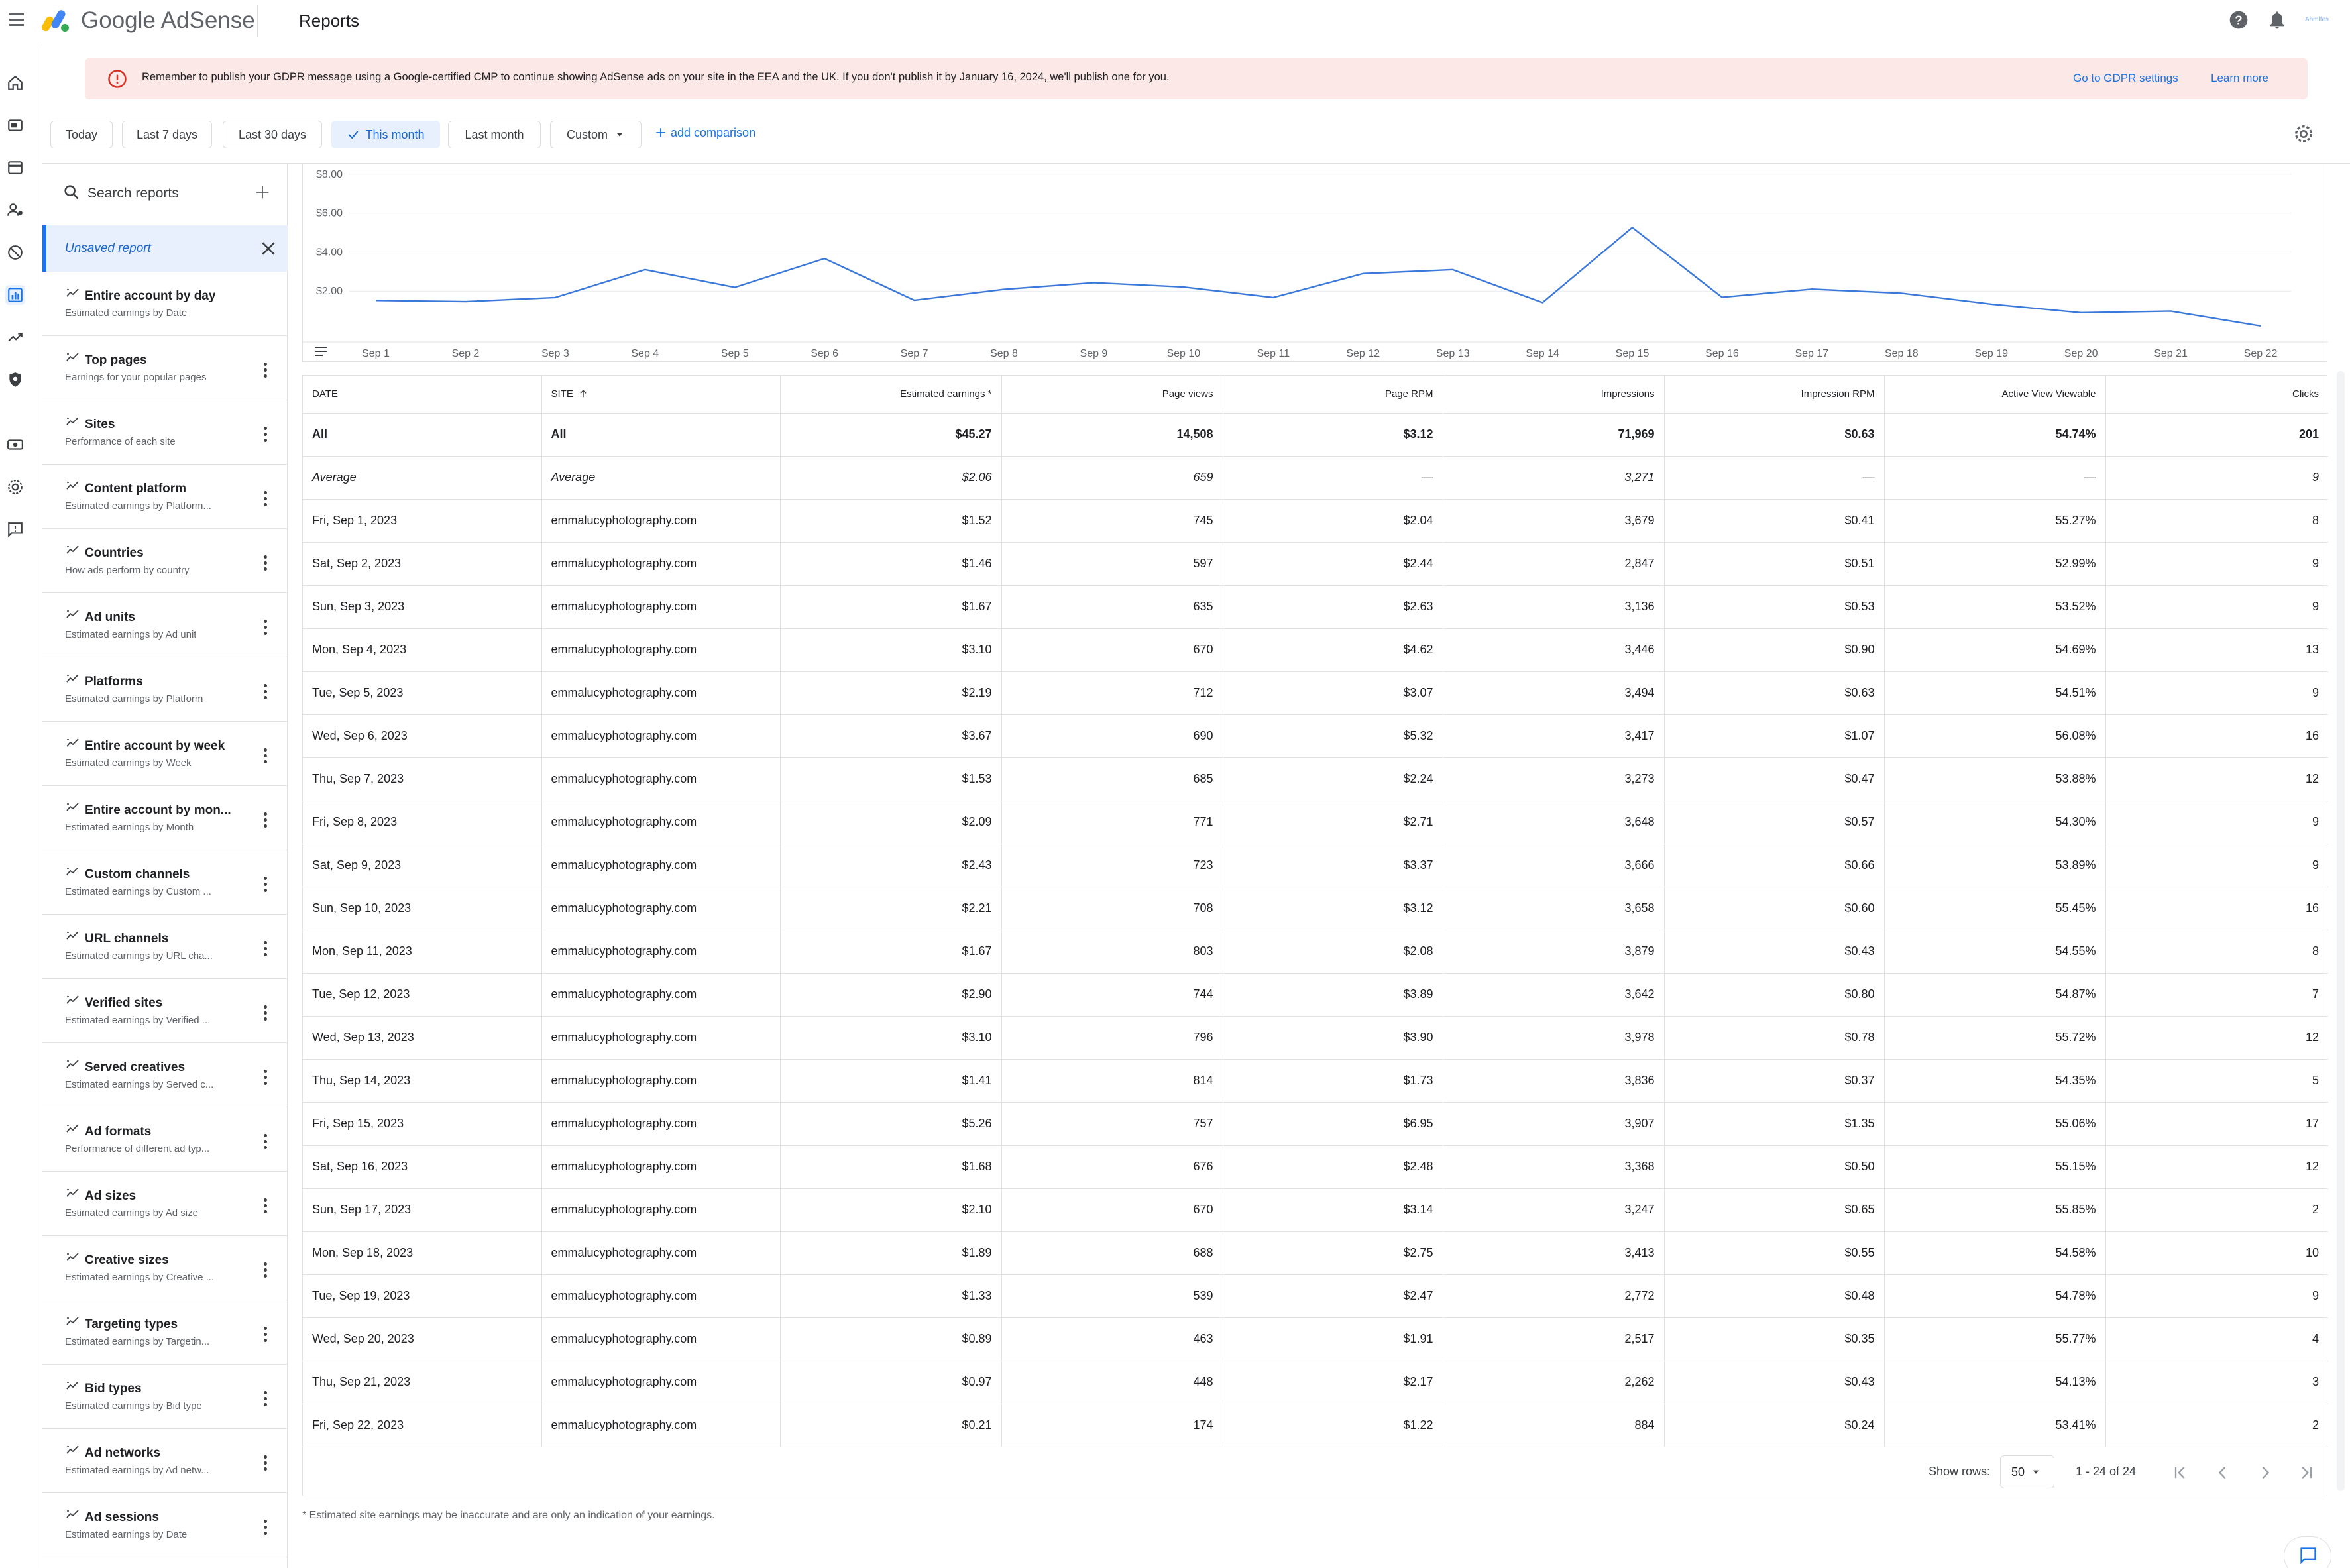  I want to click on table-cell: Mon, Sep 18, 2023, so click(422, 1253).